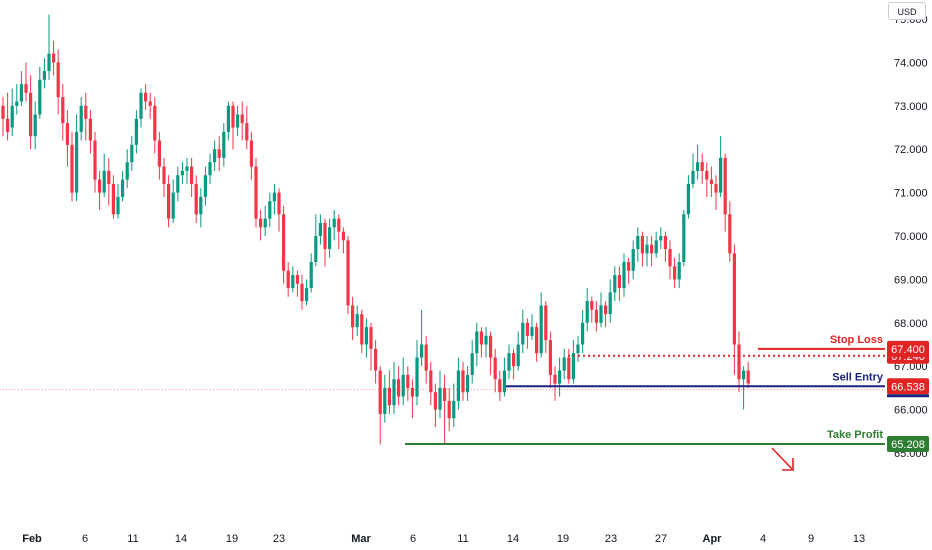 This screenshot has height=550, width=932. Describe the element at coordinates (911, 367) in the screenshot. I see `y-tick-label: 67.000` at that location.